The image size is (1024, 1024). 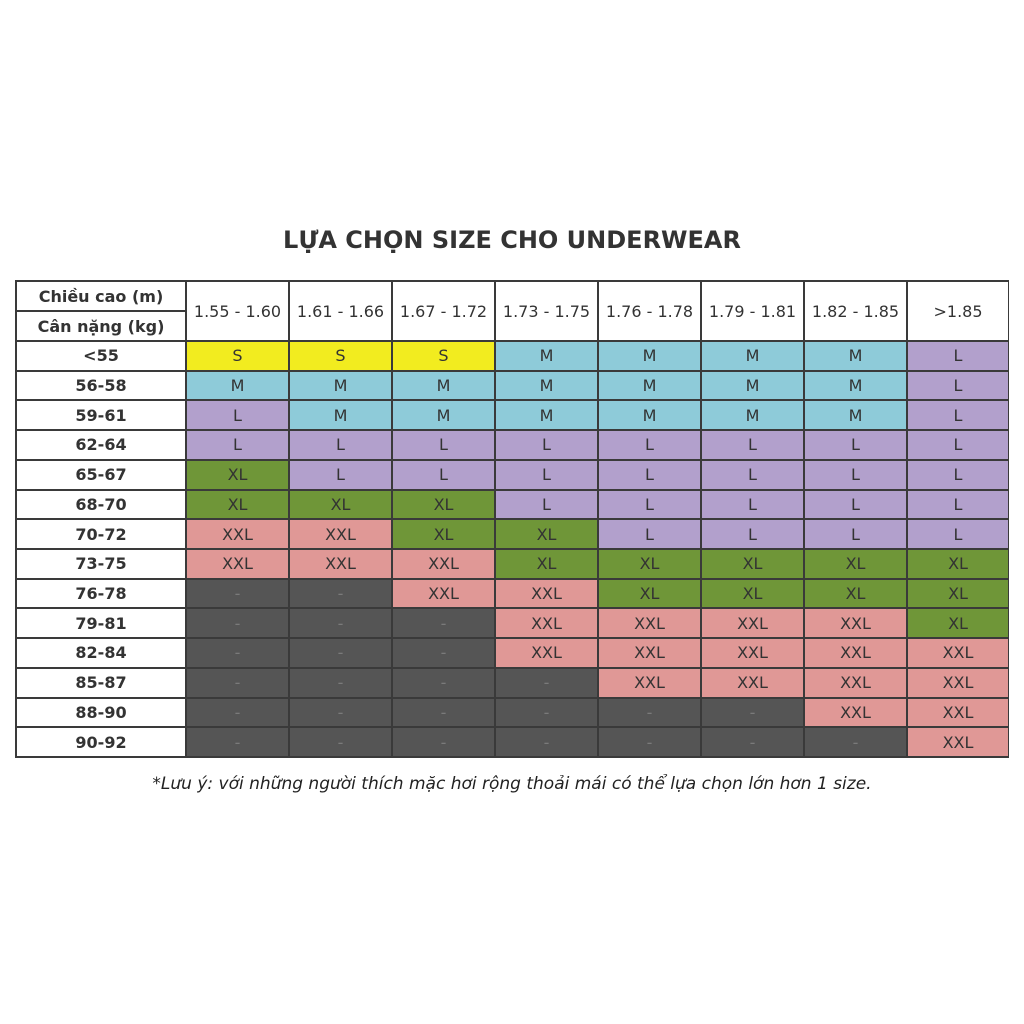 What do you see at coordinates (101, 356) in the screenshot?
I see `row-label: <55` at bounding box center [101, 356].